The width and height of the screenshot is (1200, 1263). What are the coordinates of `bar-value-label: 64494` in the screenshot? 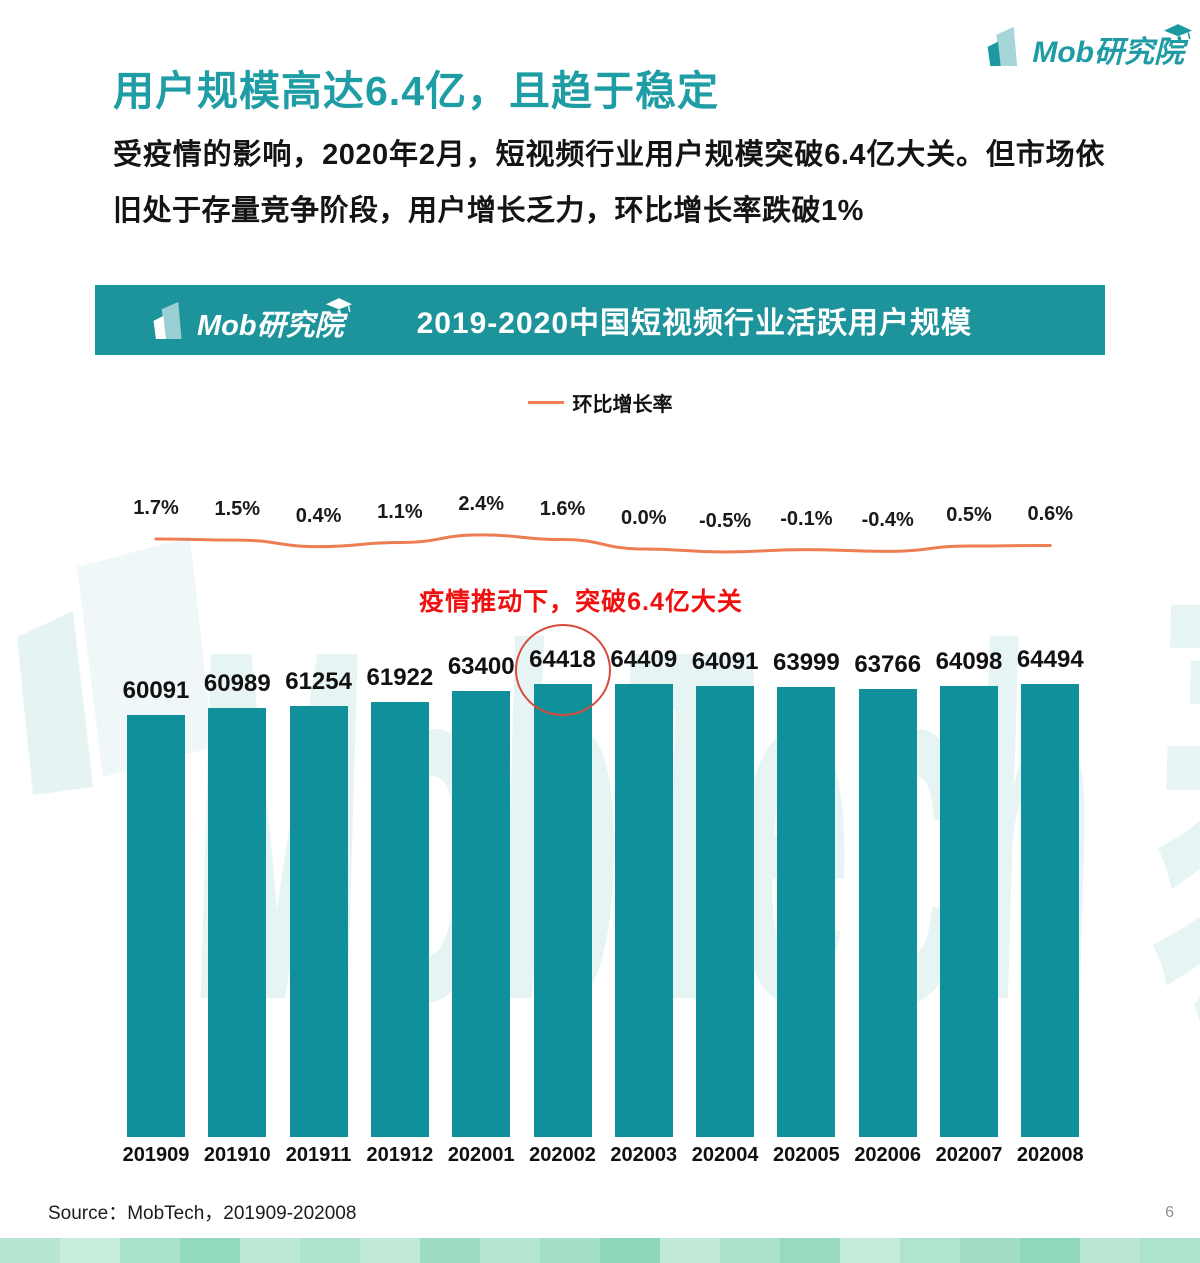 It's located at (1050, 659).